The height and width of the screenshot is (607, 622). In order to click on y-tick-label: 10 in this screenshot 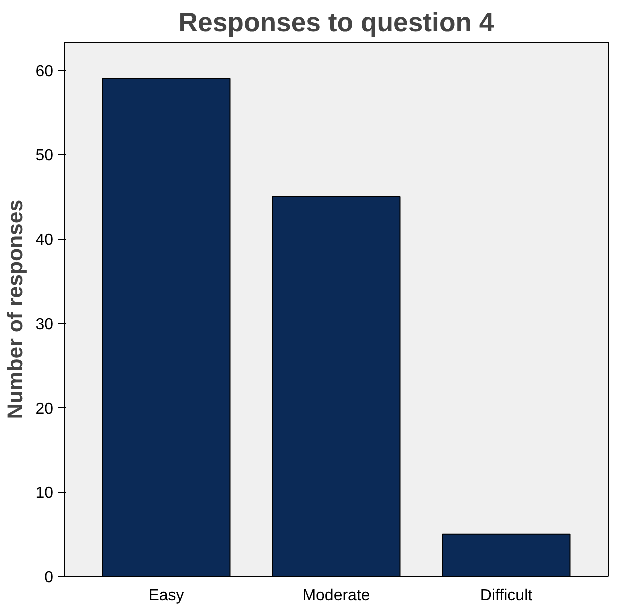, I will do `click(45, 493)`.